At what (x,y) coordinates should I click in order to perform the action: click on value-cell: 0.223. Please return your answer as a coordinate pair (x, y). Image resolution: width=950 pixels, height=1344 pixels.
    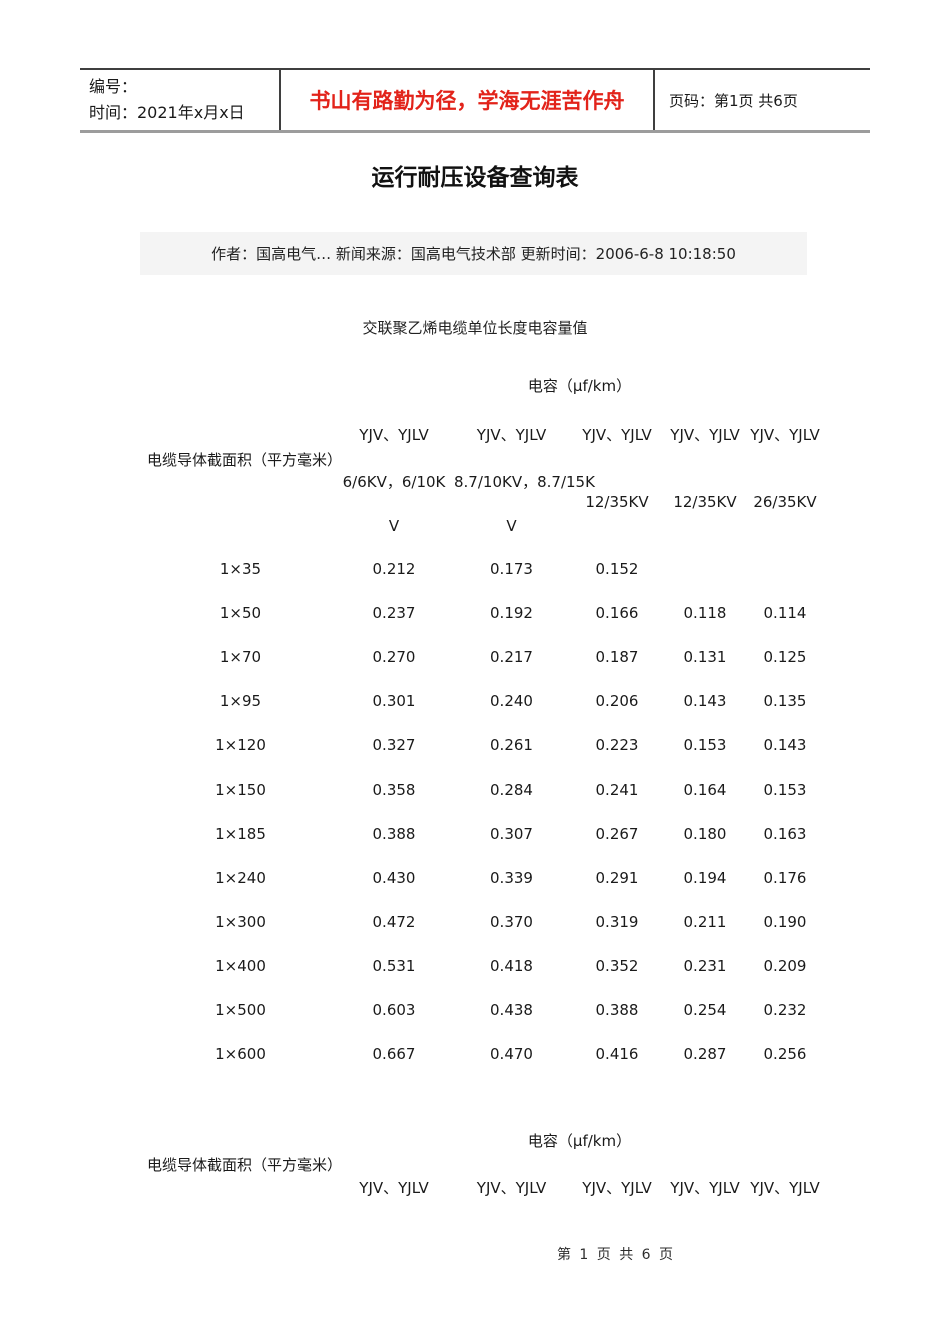
    Looking at the image, I should click on (617, 745).